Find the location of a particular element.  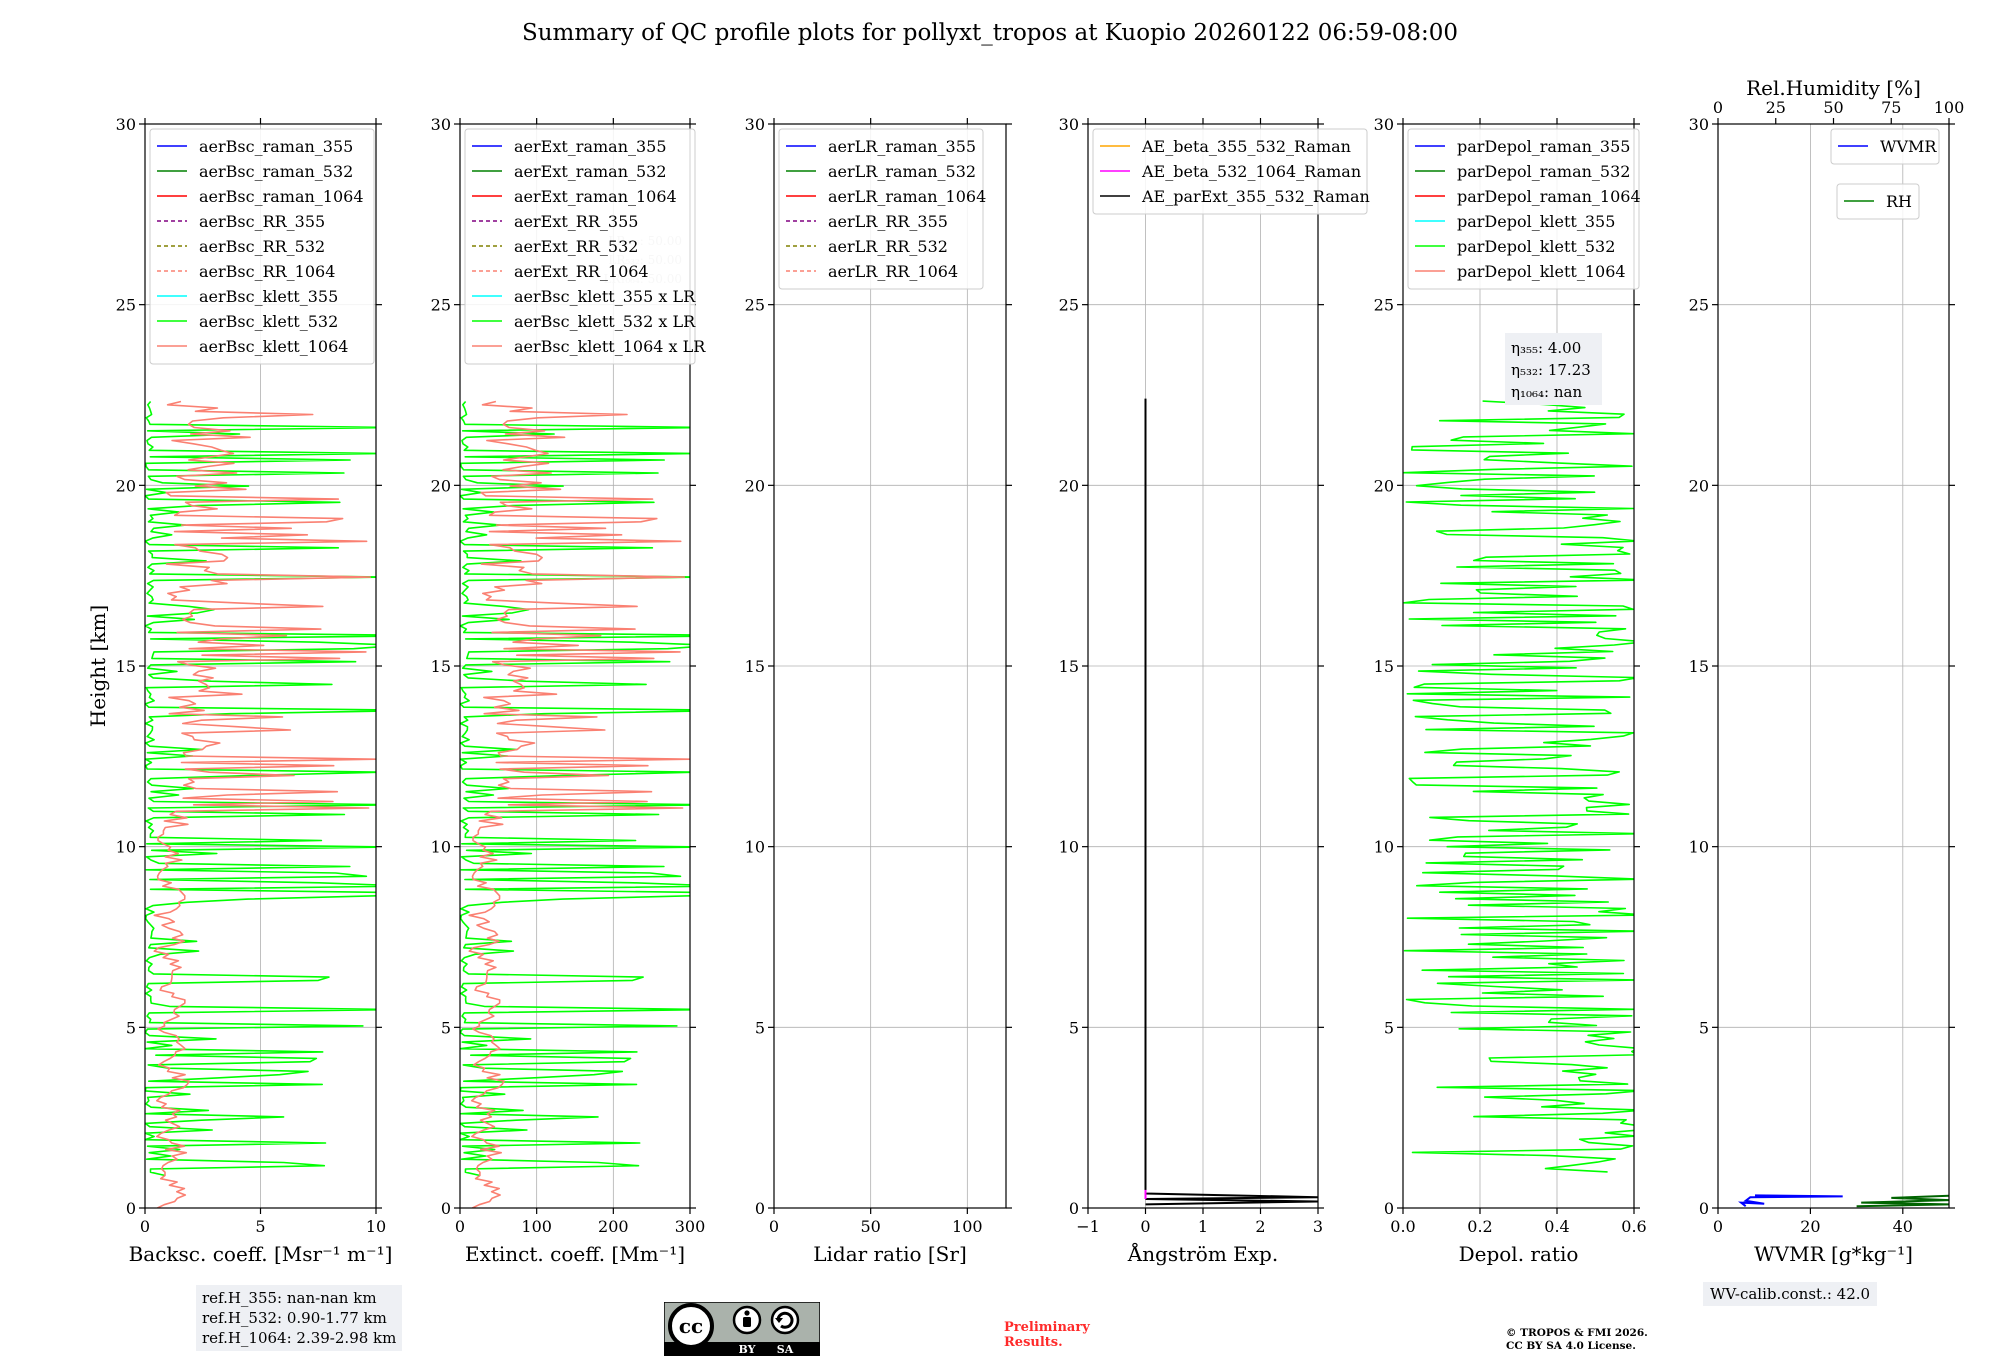

ref-height-355: ref.H_355: nan-nan km is located at coordinates (289, 1298).